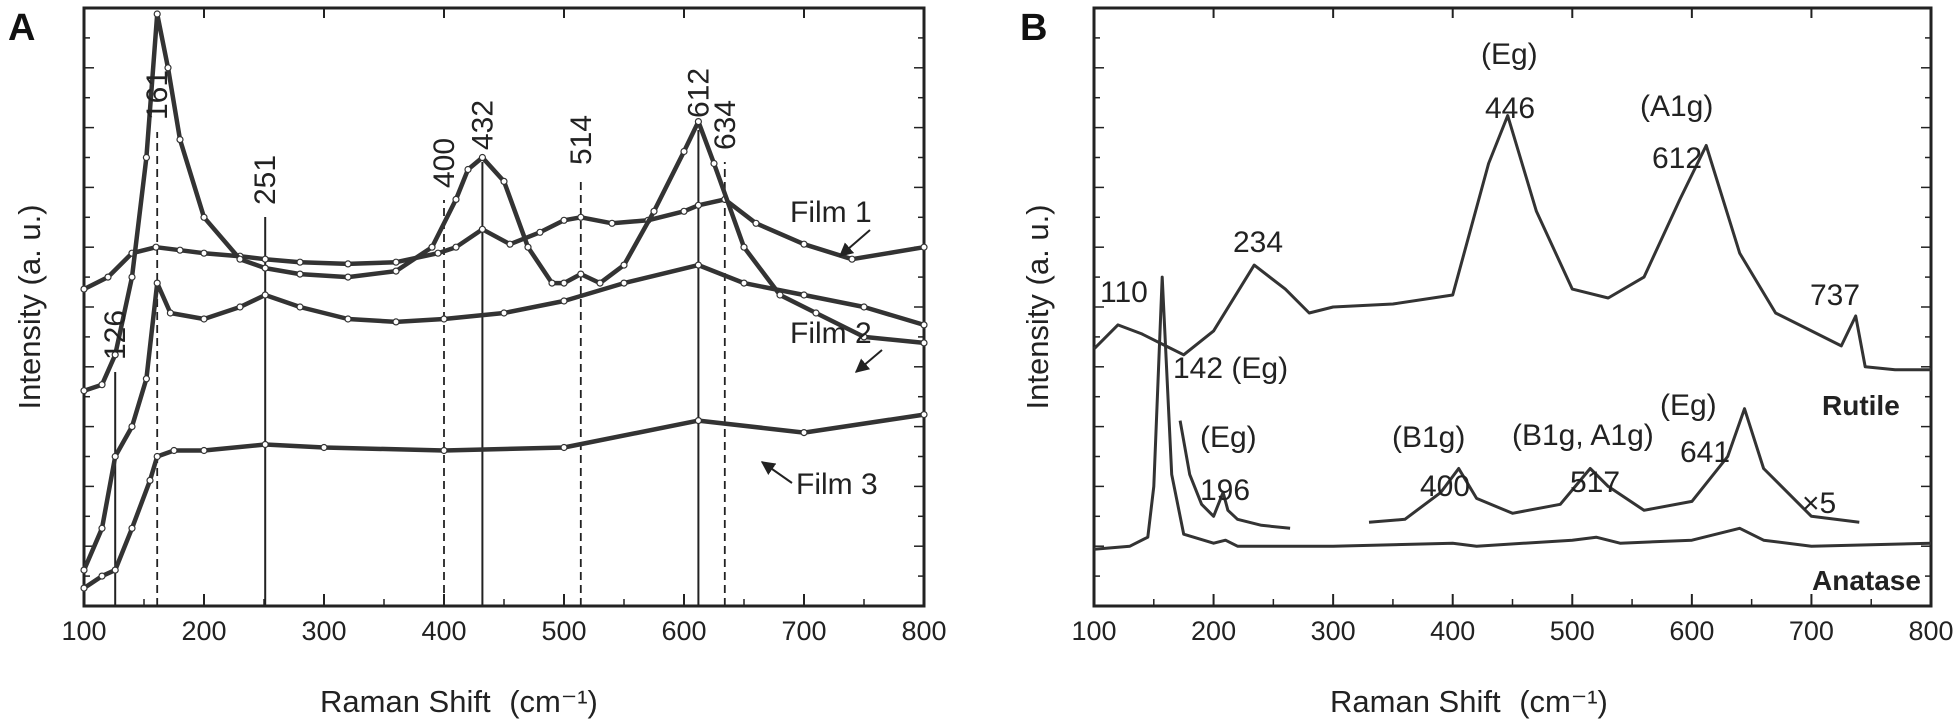  What do you see at coordinates (868, 361) in the screenshot?
I see `film-2-arrow` at bounding box center [868, 361].